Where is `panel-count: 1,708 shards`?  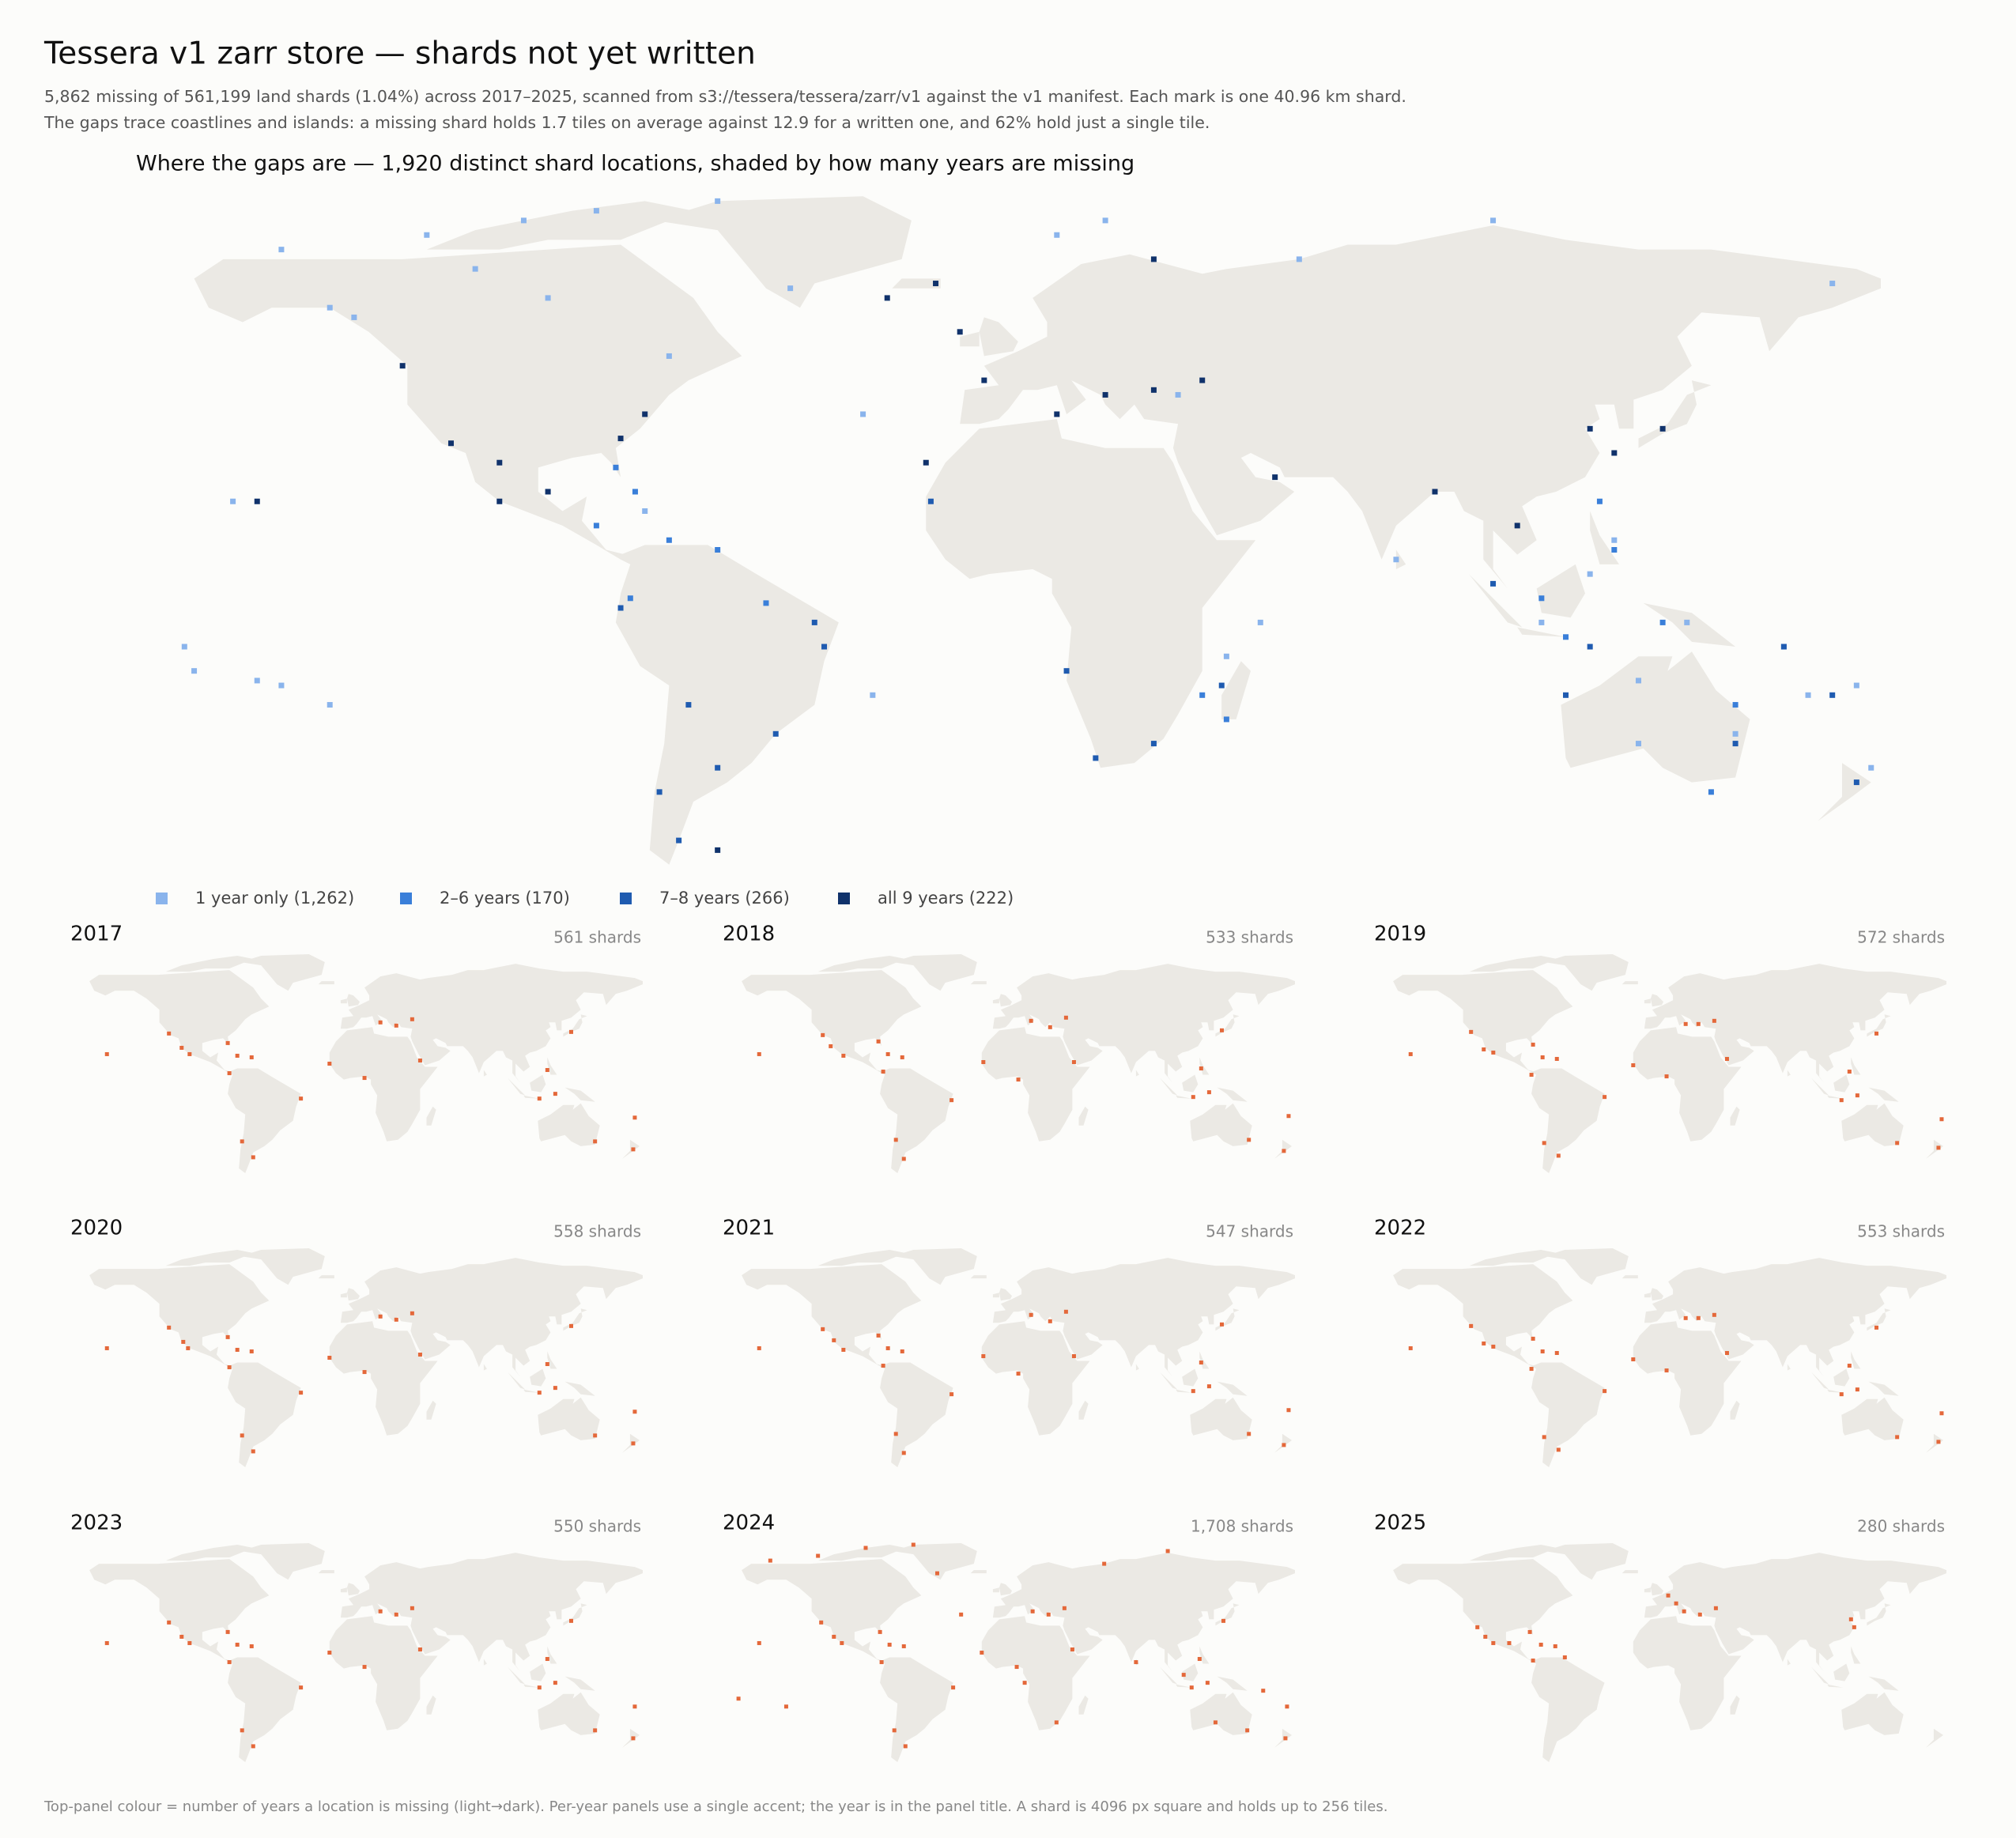
panel-count: 1,708 shards is located at coordinates (1242, 1526).